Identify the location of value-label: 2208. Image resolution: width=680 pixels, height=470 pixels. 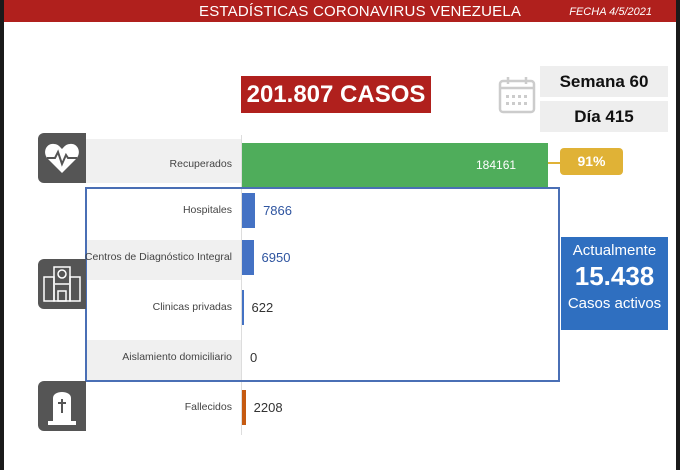
(268, 407).